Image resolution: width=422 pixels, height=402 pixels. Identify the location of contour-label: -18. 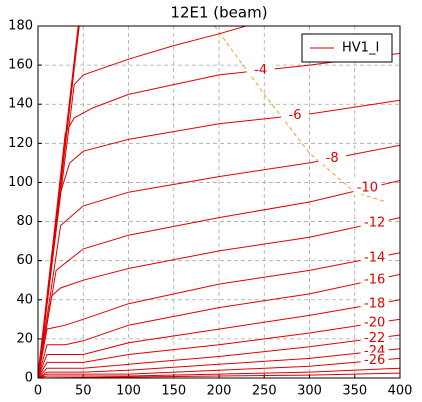
(374, 304).